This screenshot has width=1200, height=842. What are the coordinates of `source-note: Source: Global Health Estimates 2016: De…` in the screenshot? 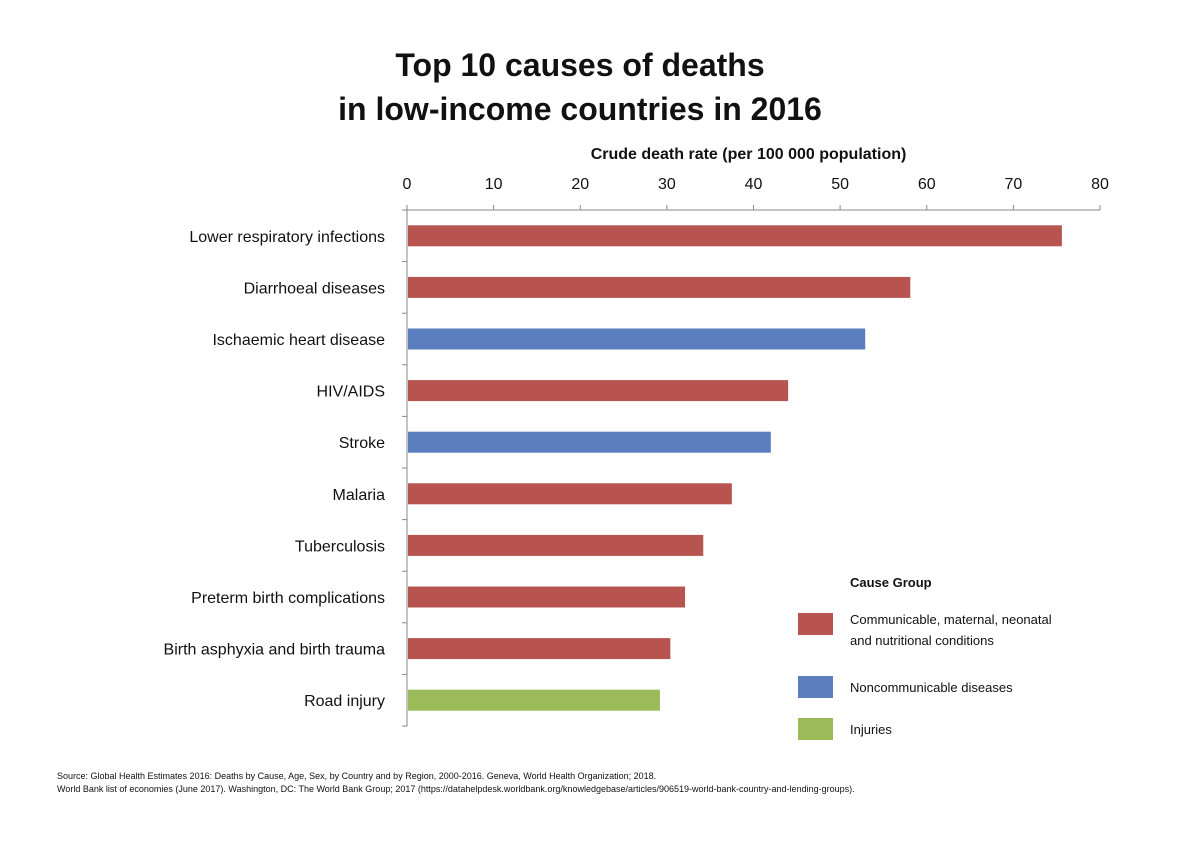 It's located at (456, 783).